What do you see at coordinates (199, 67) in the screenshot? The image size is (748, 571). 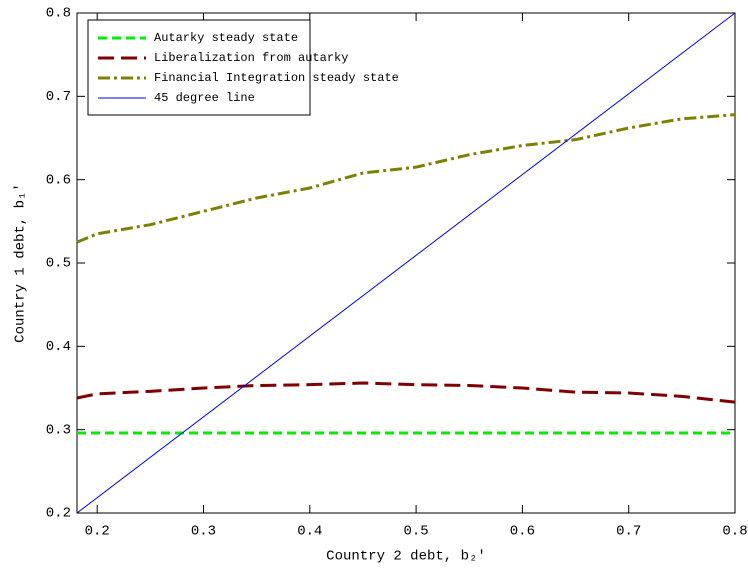 I see `legend-box` at bounding box center [199, 67].